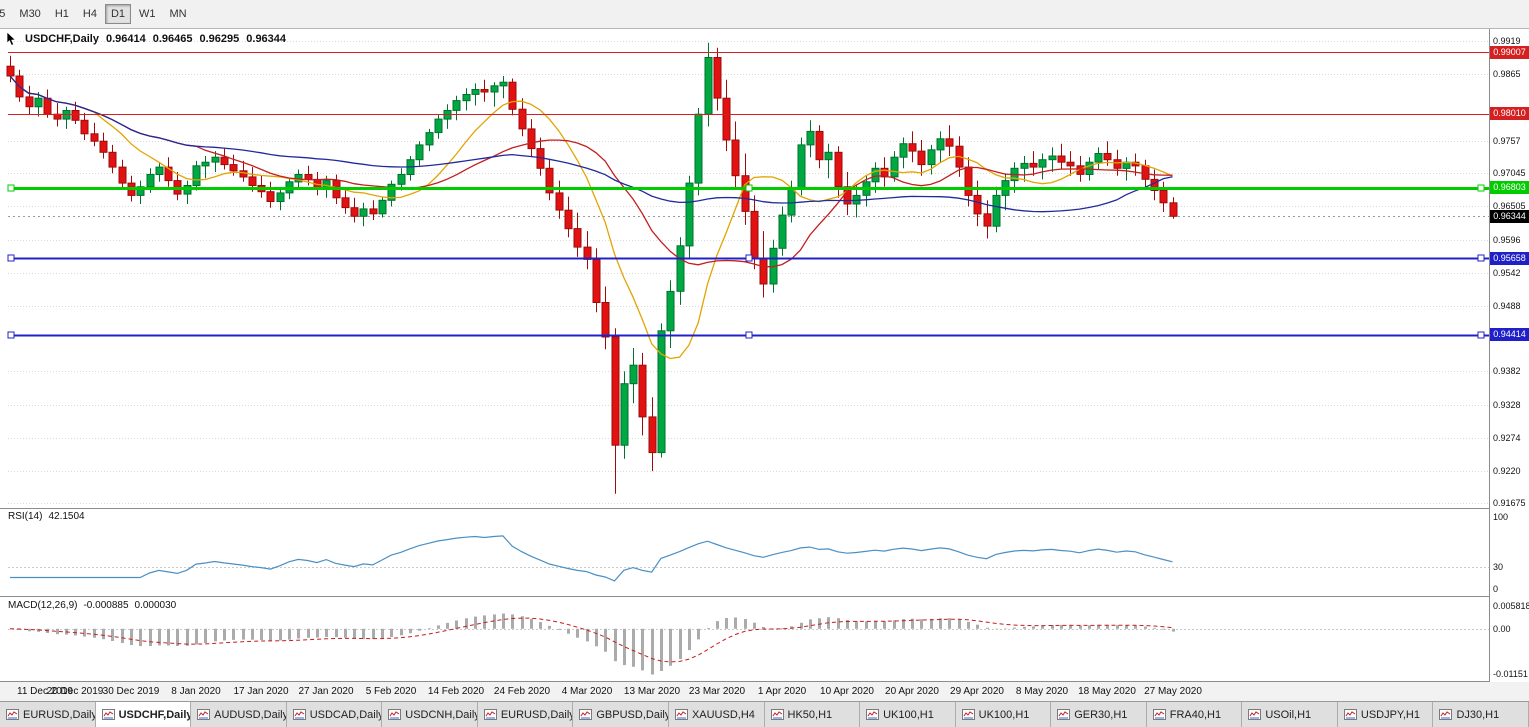 This screenshot has width=1529, height=727. Describe the element at coordinates (1502, 629) in the screenshot. I see `macd-axis-label: 0.00` at that location.